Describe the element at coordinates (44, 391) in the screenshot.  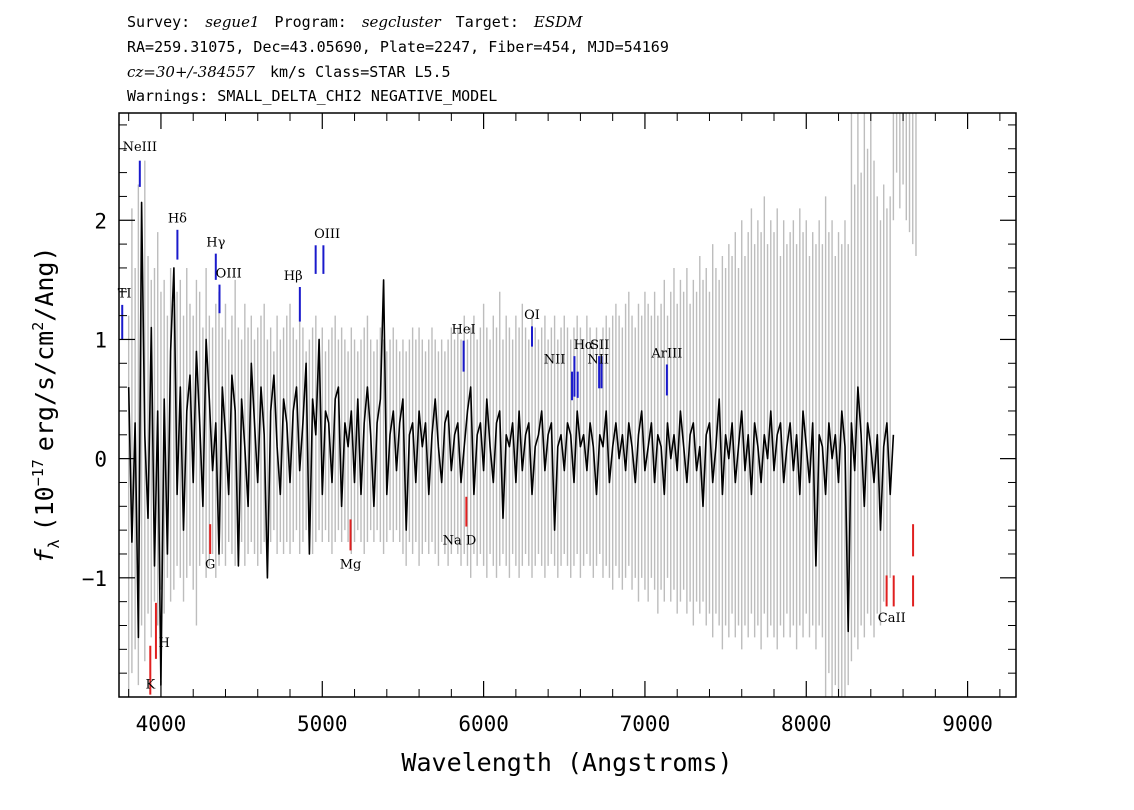
I see `y-axis-title-unit: erg/s/cm` at that location.